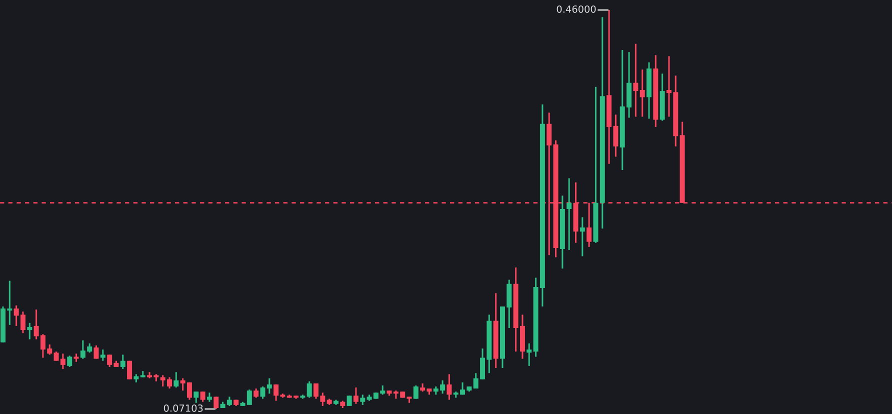 This screenshot has height=414, width=892. What do you see at coordinates (183, 408) in the screenshot?
I see `annotation: 0.07103` at bounding box center [183, 408].